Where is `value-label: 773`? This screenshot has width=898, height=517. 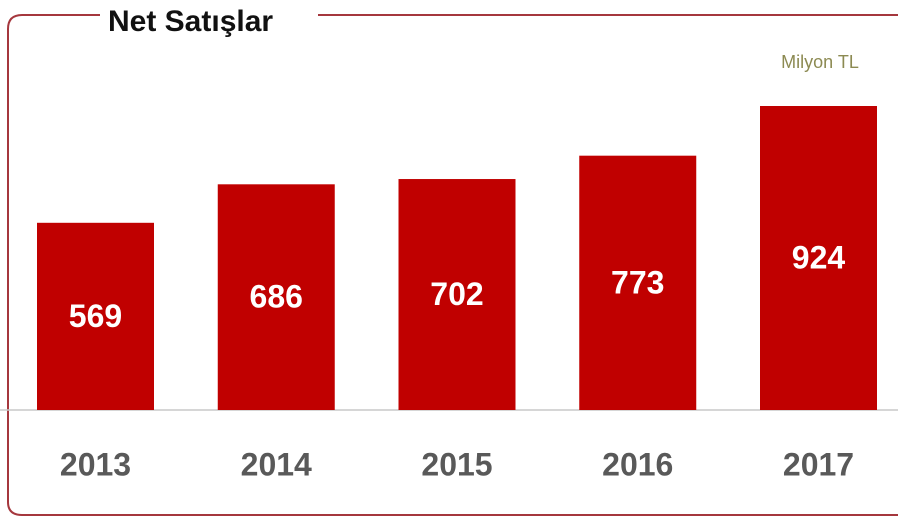 value-label: 773 is located at coordinates (637, 282).